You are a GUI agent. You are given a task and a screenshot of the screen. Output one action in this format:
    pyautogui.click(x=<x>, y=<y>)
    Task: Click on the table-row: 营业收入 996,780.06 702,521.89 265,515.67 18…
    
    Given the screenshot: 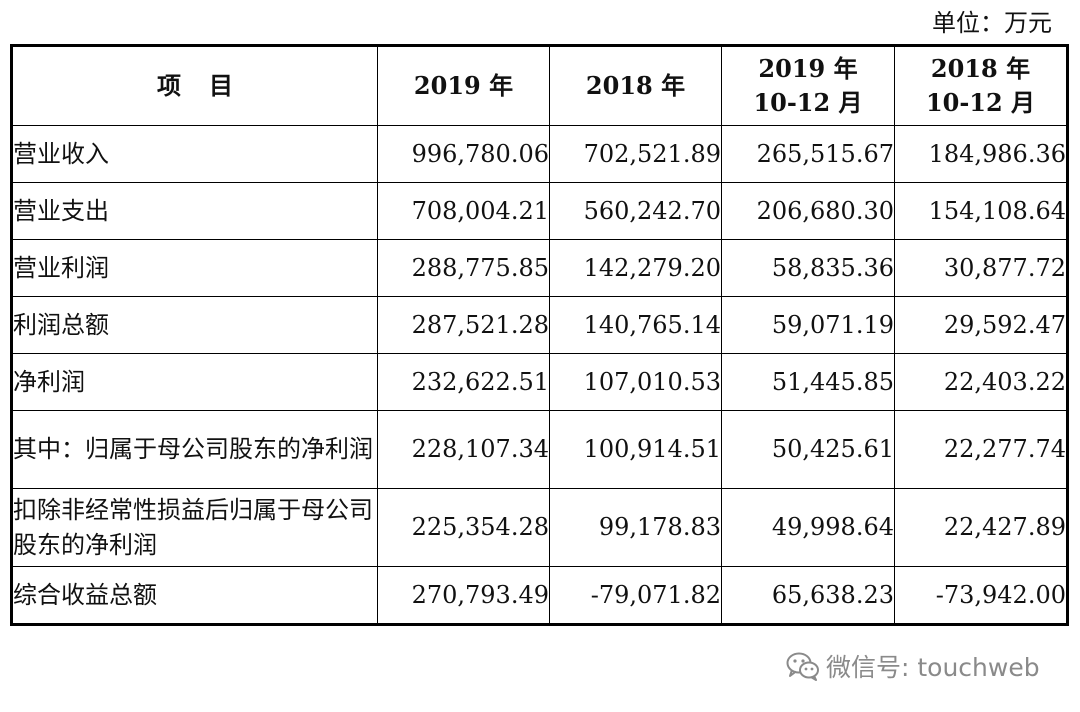 What is the action you would take?
    pyautogui.click(x=539, y=154)
    